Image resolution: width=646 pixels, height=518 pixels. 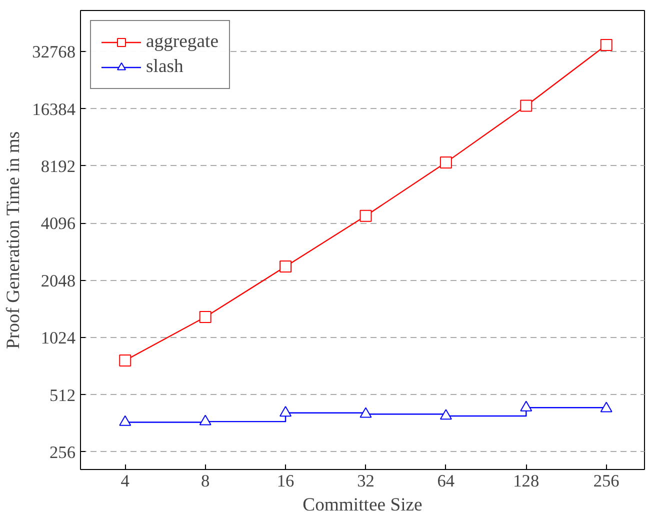 I want to click on legend-label: aggregate, so click(x=182, y=42).